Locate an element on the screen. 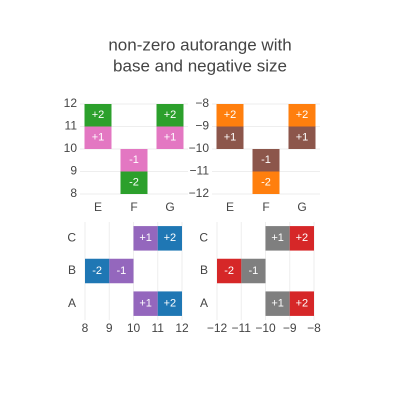 The image size is (400, 400). y-tick-label: −10 is located at coordinates (199, 148).